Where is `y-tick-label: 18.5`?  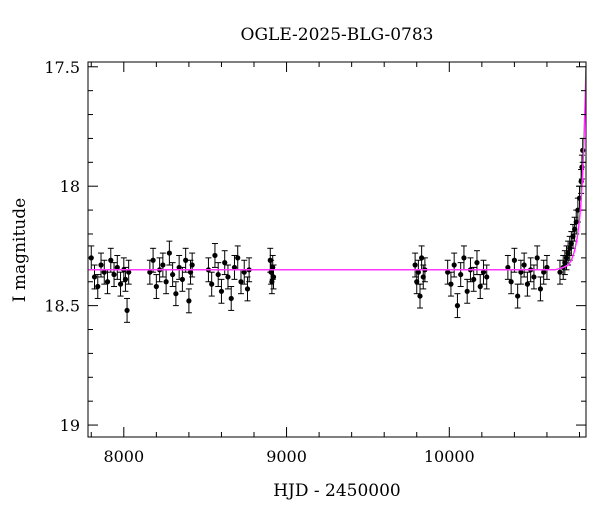 y-tick-label: 18.5 is located at coordinates (62, 306).